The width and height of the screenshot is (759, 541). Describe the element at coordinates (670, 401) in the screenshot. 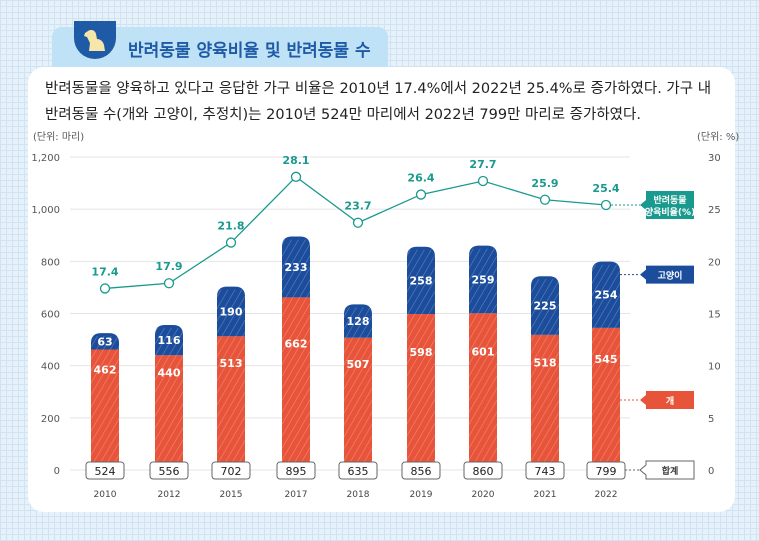

I see `dog-legend-text: 개` at that location.